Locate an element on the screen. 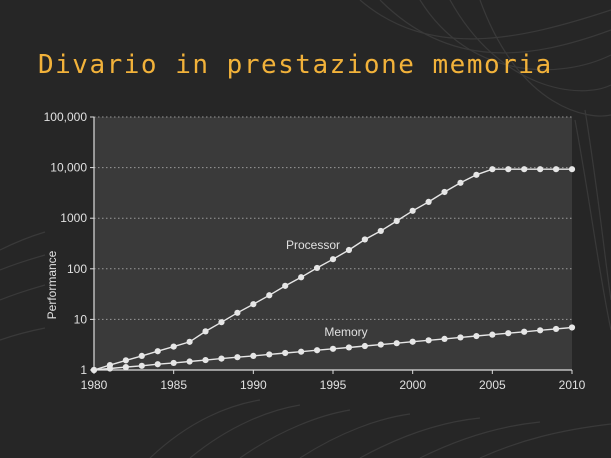 This screenshot has height=458, width=611. x-tick-label: 2010 is located at coordinates (572, 385).